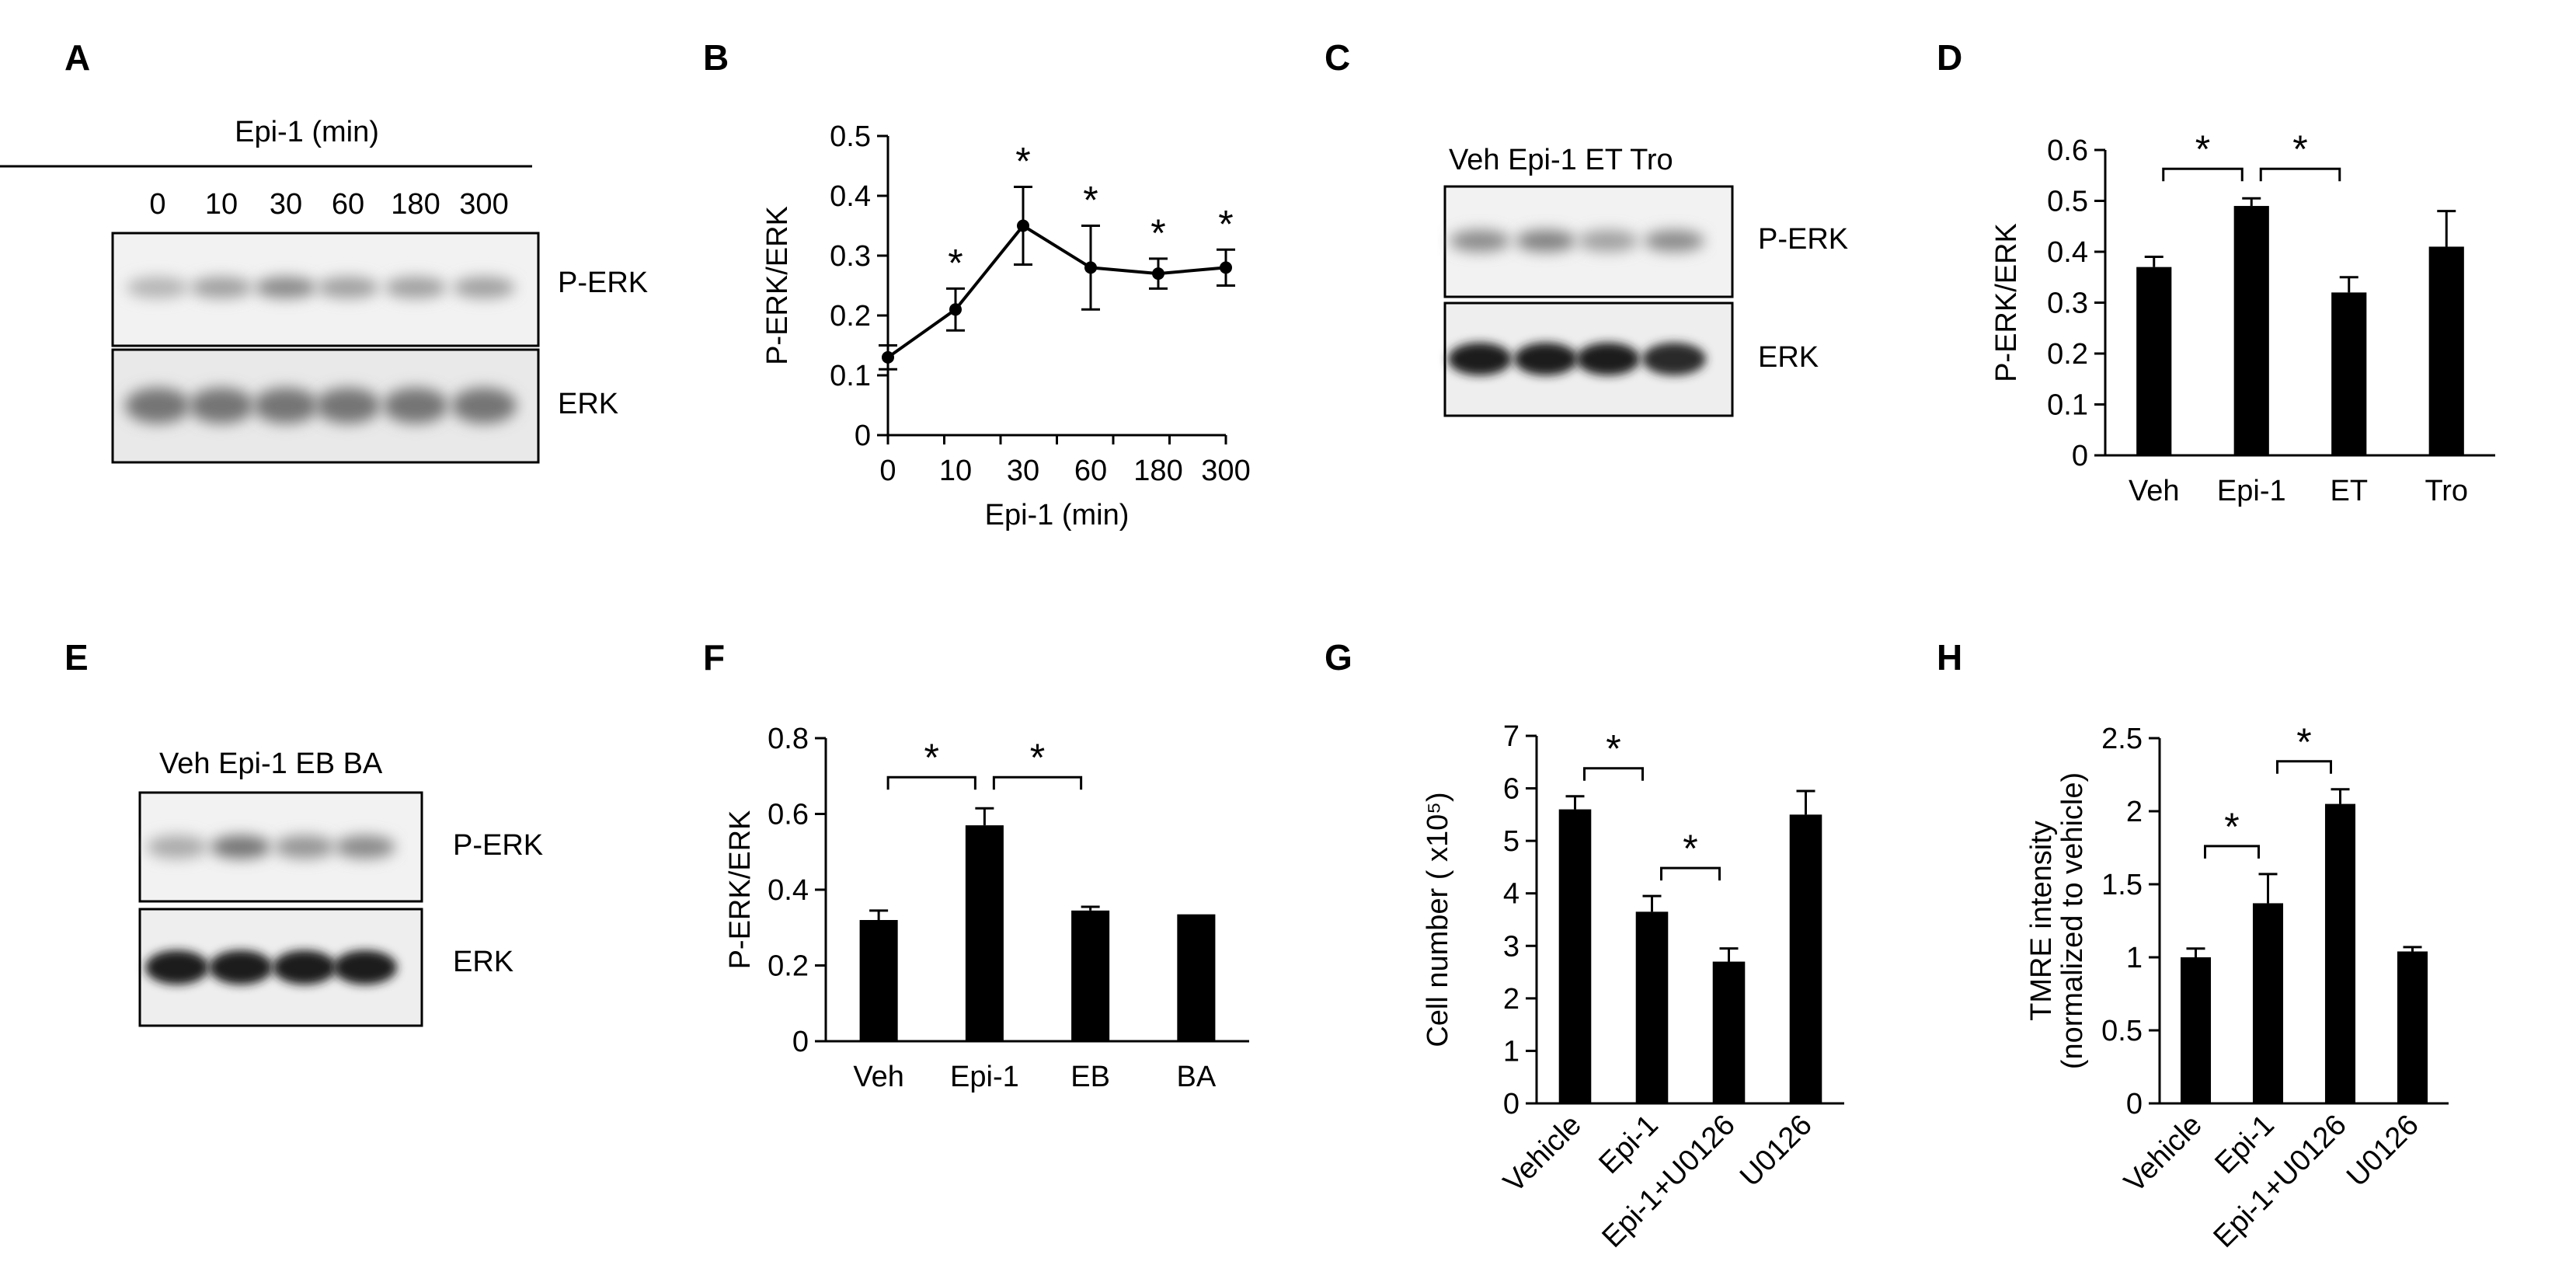  I want to click on blot-c-erk-label: ERK, so click(1788, 357).